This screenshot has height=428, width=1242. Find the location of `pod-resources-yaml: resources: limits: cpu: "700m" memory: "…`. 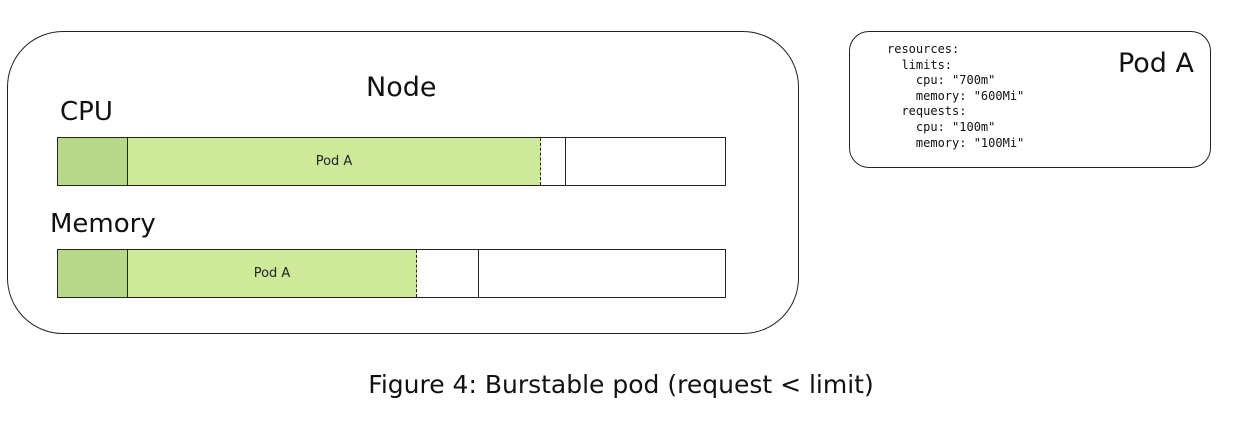

pod-resources-yaml: resources: limits: cpu: "700m" memory: "… is located at coordinates (956, 96).